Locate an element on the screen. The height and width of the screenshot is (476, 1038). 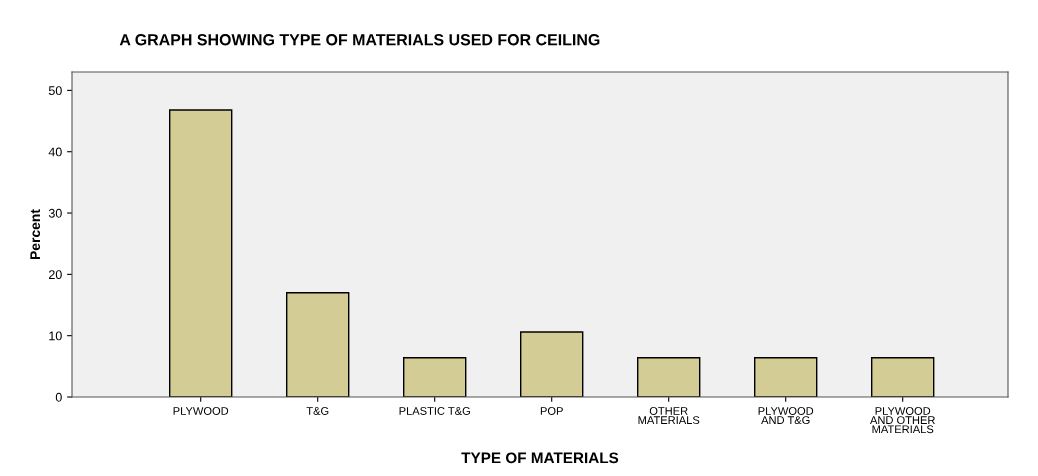
x-tick-label: POP is located at coordinates (551, 411).